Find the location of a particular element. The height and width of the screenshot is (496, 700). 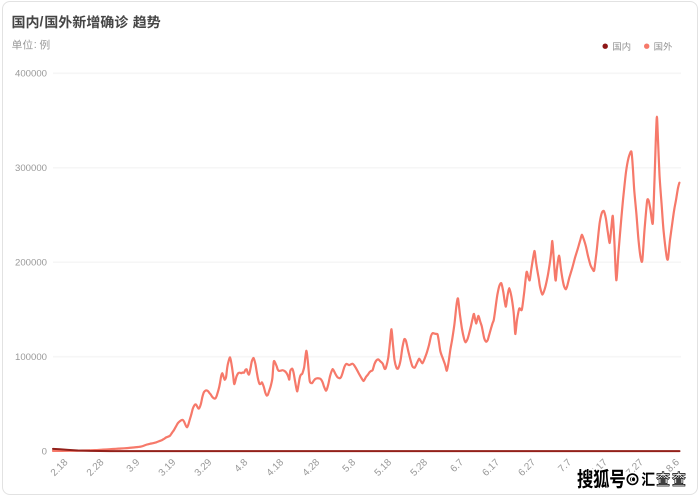

svg-text: 6.27 is located at coordinates (527, 468).